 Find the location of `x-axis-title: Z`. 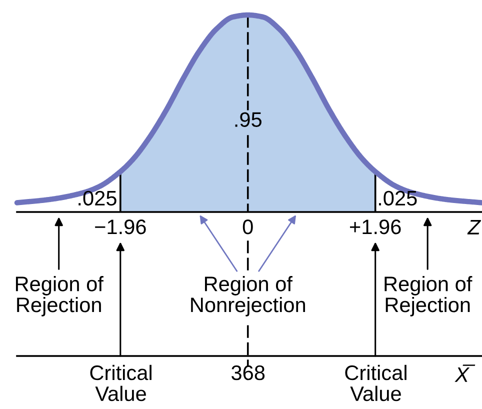

x-axis-title: Z is located at coordinates (474, 227).